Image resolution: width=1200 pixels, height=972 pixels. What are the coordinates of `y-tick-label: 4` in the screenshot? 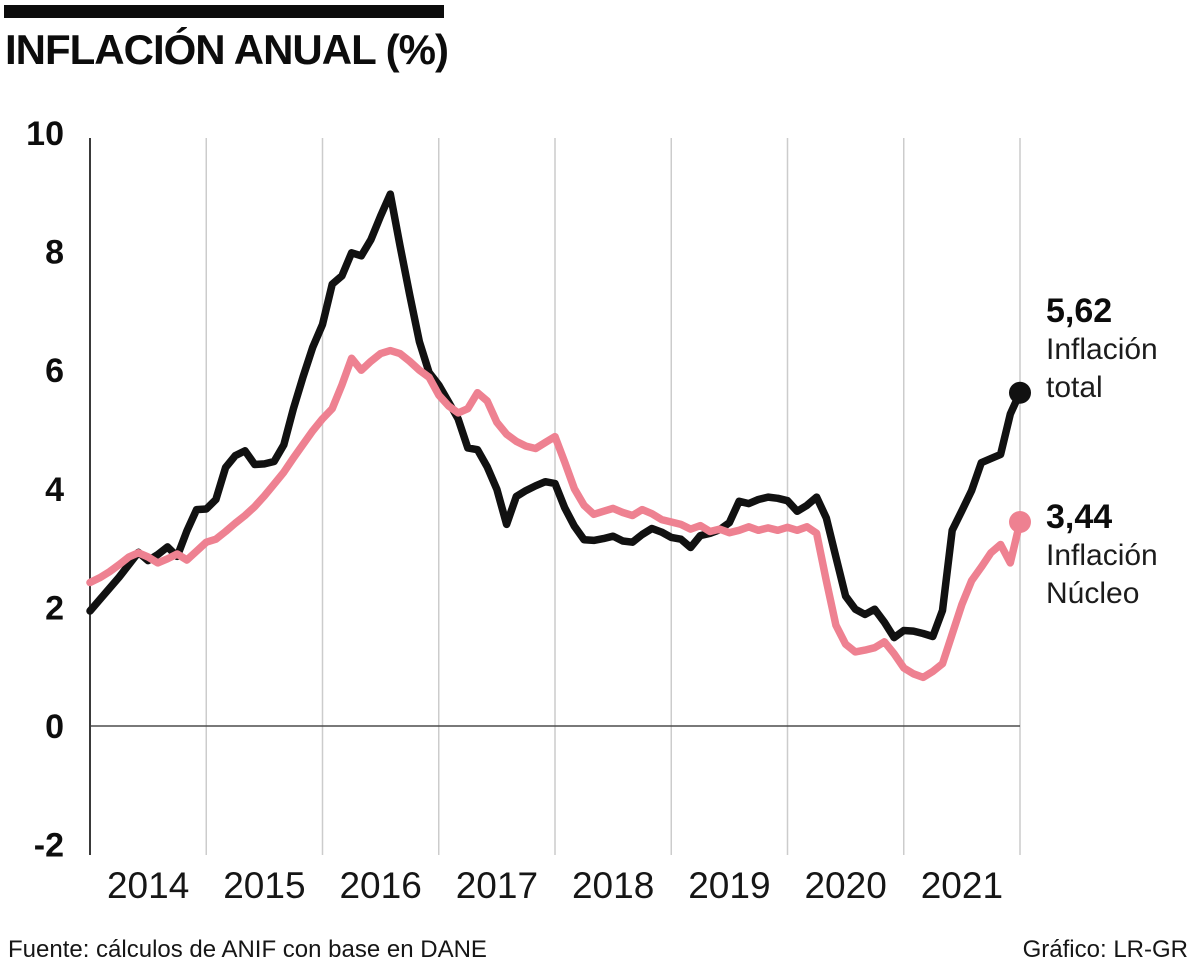 It's located at (54, 490).